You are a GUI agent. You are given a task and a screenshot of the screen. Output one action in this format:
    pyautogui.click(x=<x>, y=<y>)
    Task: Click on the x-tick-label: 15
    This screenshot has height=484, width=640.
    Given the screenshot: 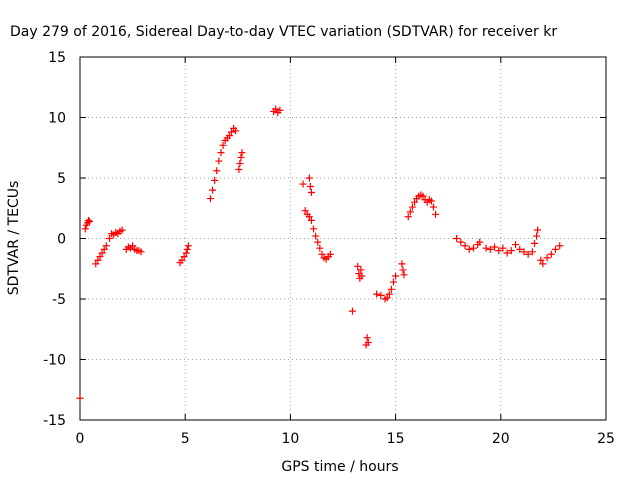 What is the action you would take?
    pyautogui.click(x=396, y=439)
    